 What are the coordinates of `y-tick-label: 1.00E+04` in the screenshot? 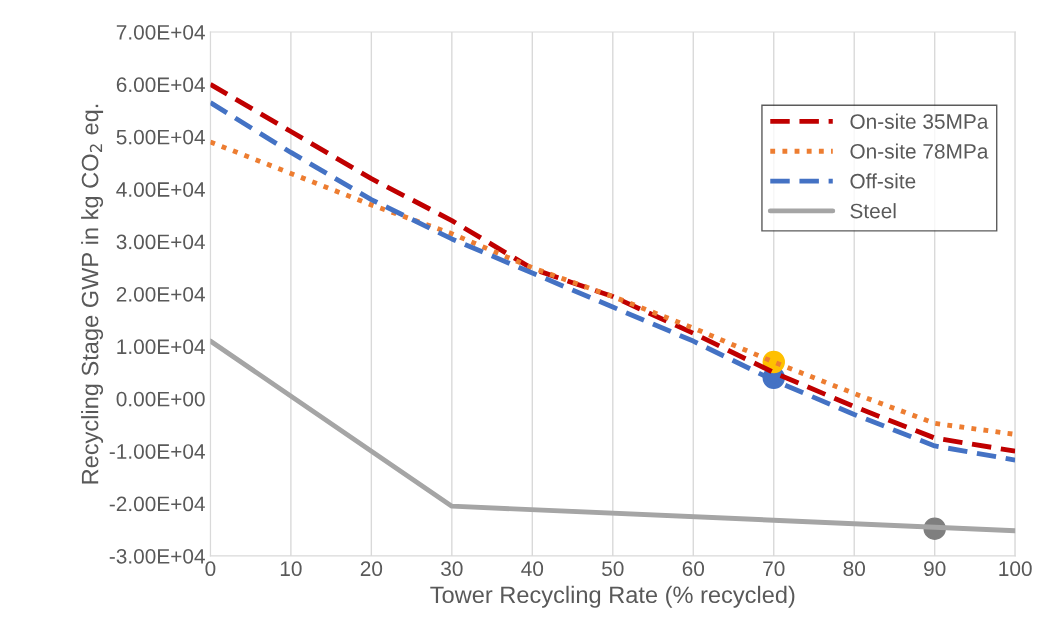 It's located at (161, 347).